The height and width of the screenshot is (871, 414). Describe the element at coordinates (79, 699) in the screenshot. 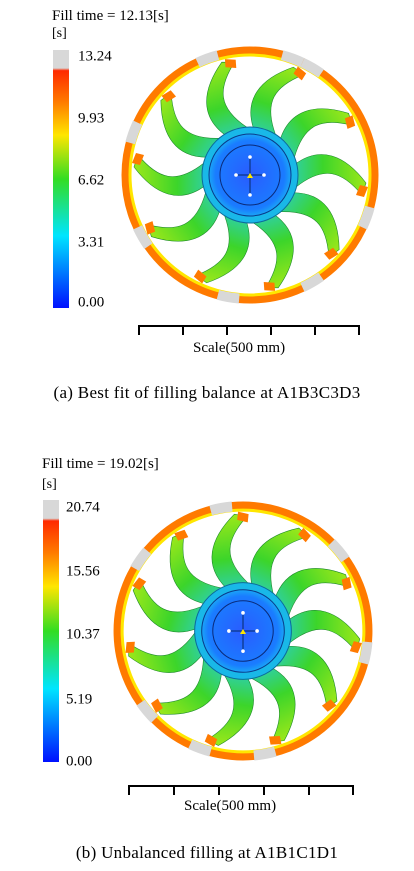

I see `colorbar-tick: 5.19` at that location.